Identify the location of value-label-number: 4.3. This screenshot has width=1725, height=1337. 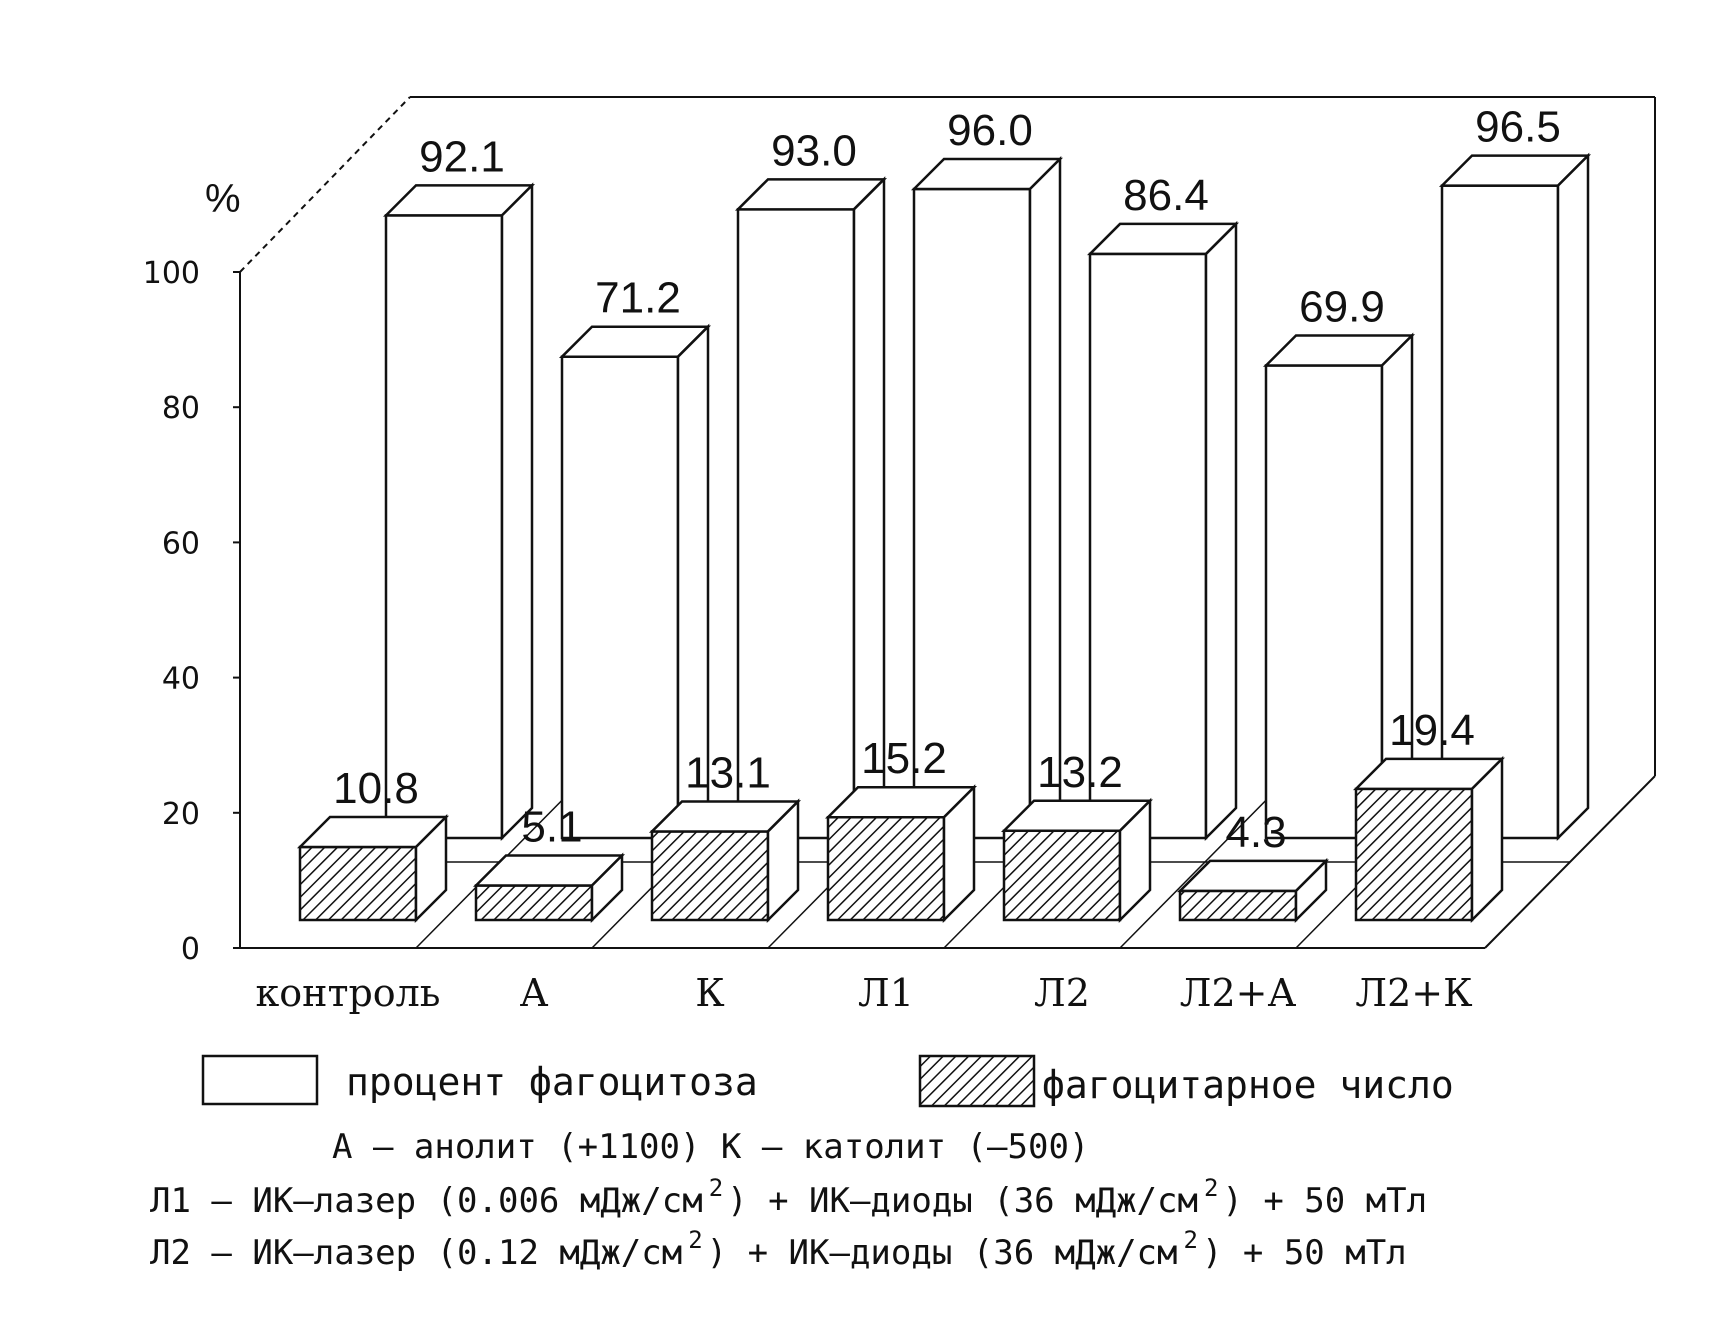
(1255, 832).